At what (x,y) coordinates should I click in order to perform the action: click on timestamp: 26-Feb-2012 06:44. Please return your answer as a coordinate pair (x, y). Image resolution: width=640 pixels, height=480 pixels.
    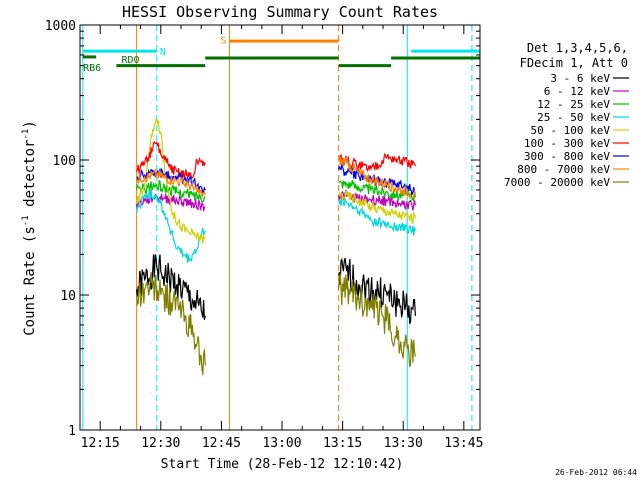
    Looking at the image, I should click on (596, 472).